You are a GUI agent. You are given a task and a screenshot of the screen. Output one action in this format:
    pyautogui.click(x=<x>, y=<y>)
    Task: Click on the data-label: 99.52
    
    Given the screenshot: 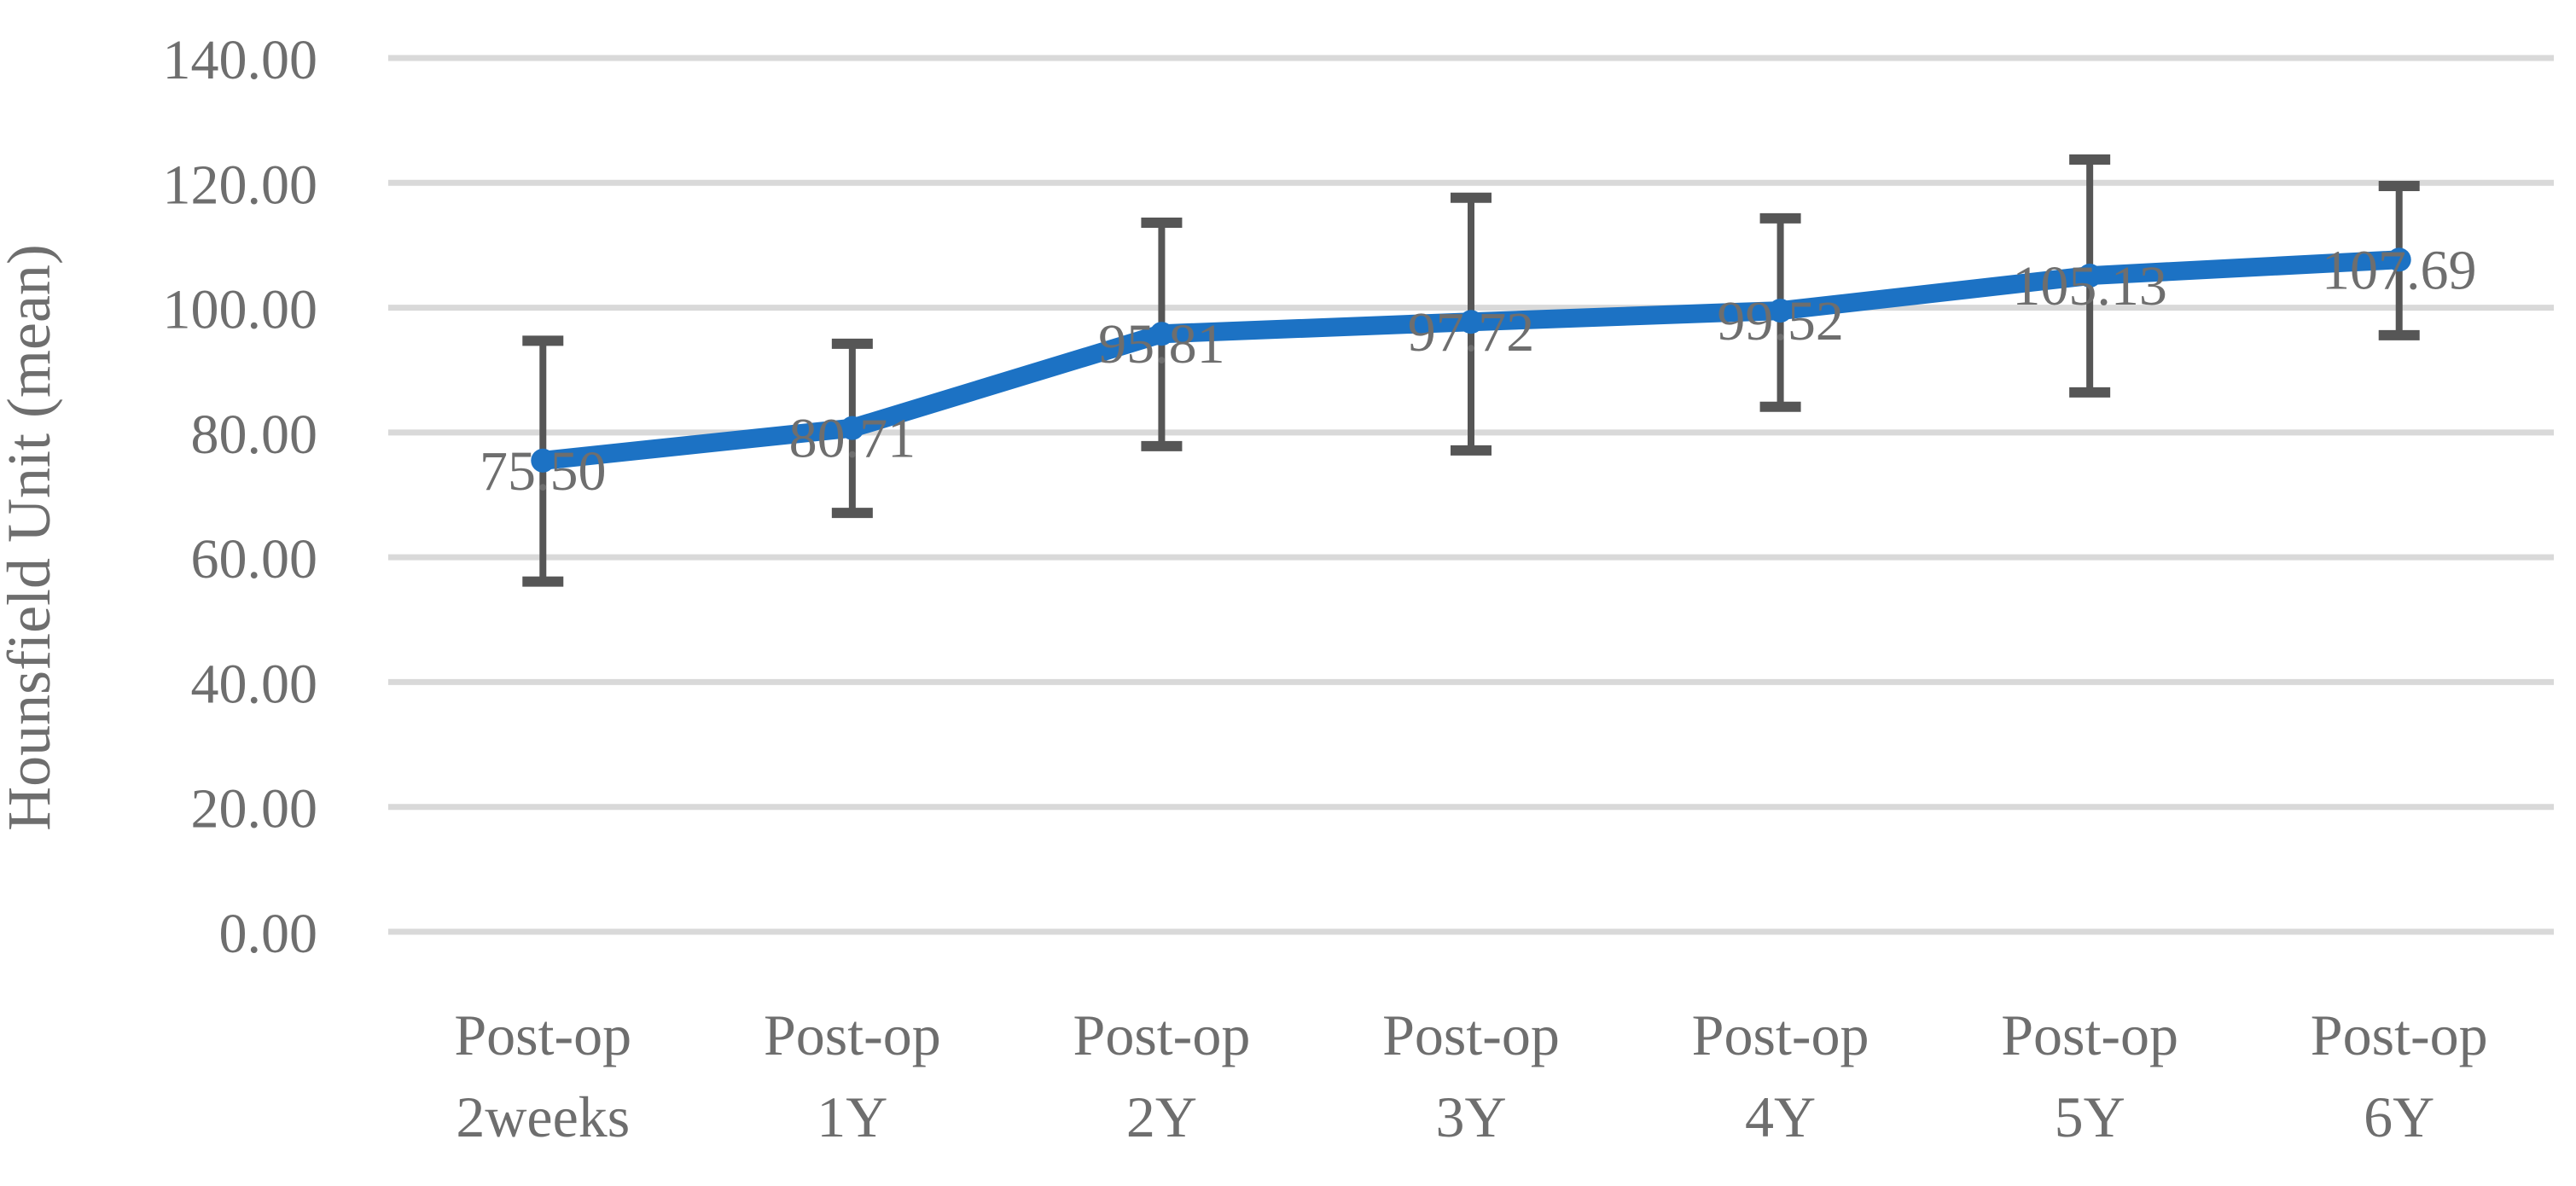 What is the action you would take?
    pyautogui.click(x=1780, y=321)
    